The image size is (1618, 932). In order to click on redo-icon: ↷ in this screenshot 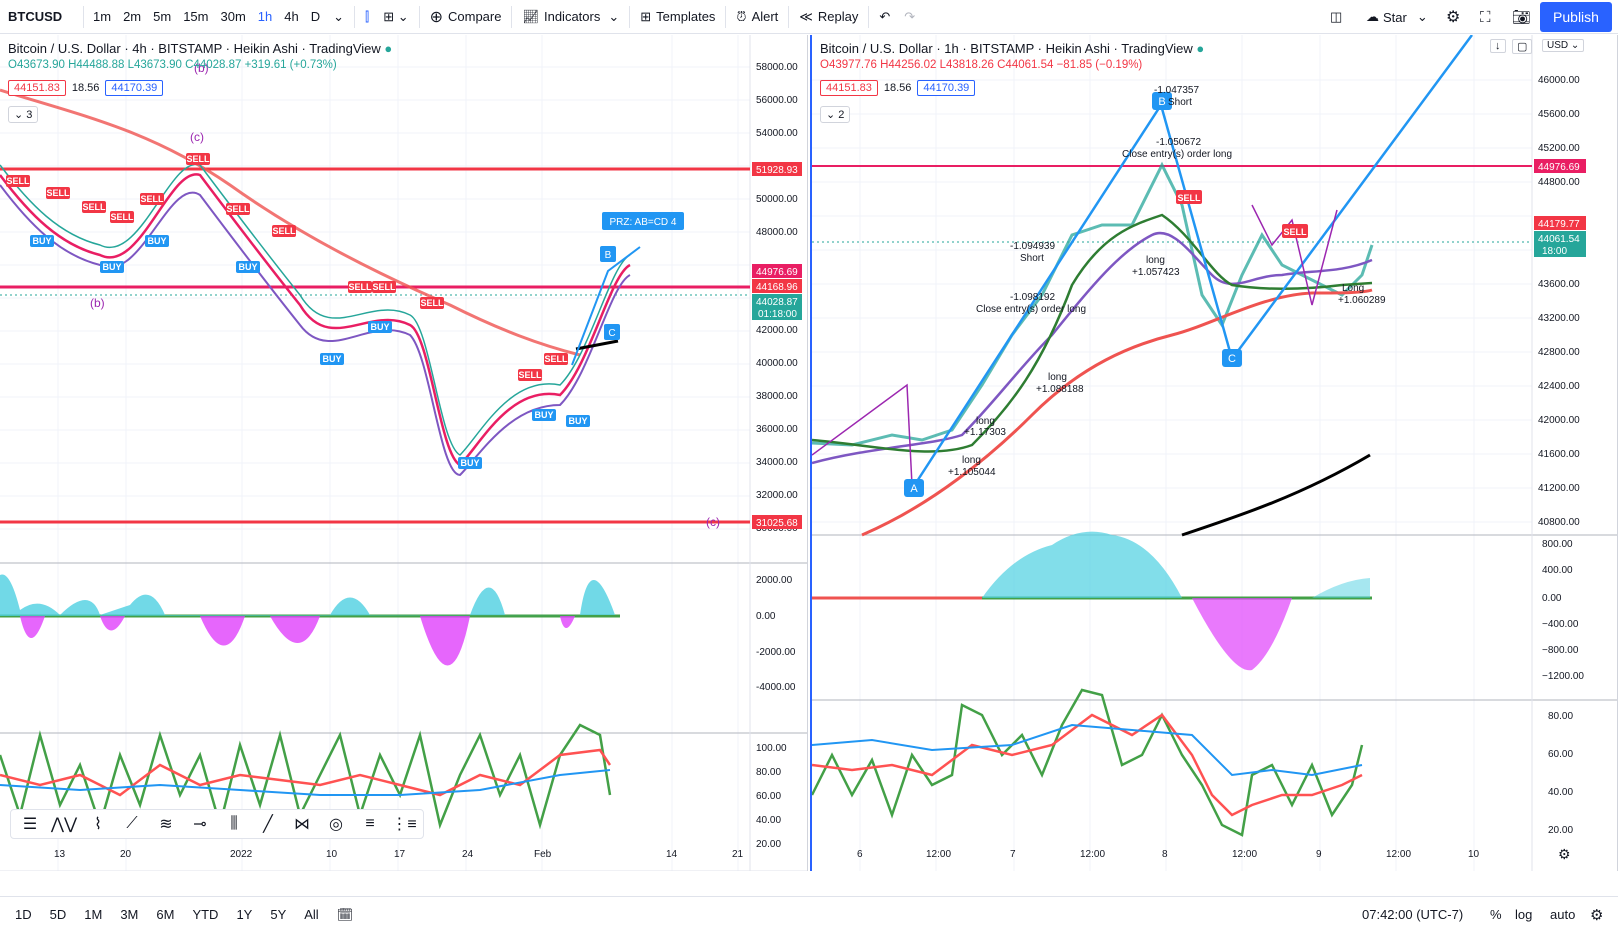, I will do `click(910, 16)`.